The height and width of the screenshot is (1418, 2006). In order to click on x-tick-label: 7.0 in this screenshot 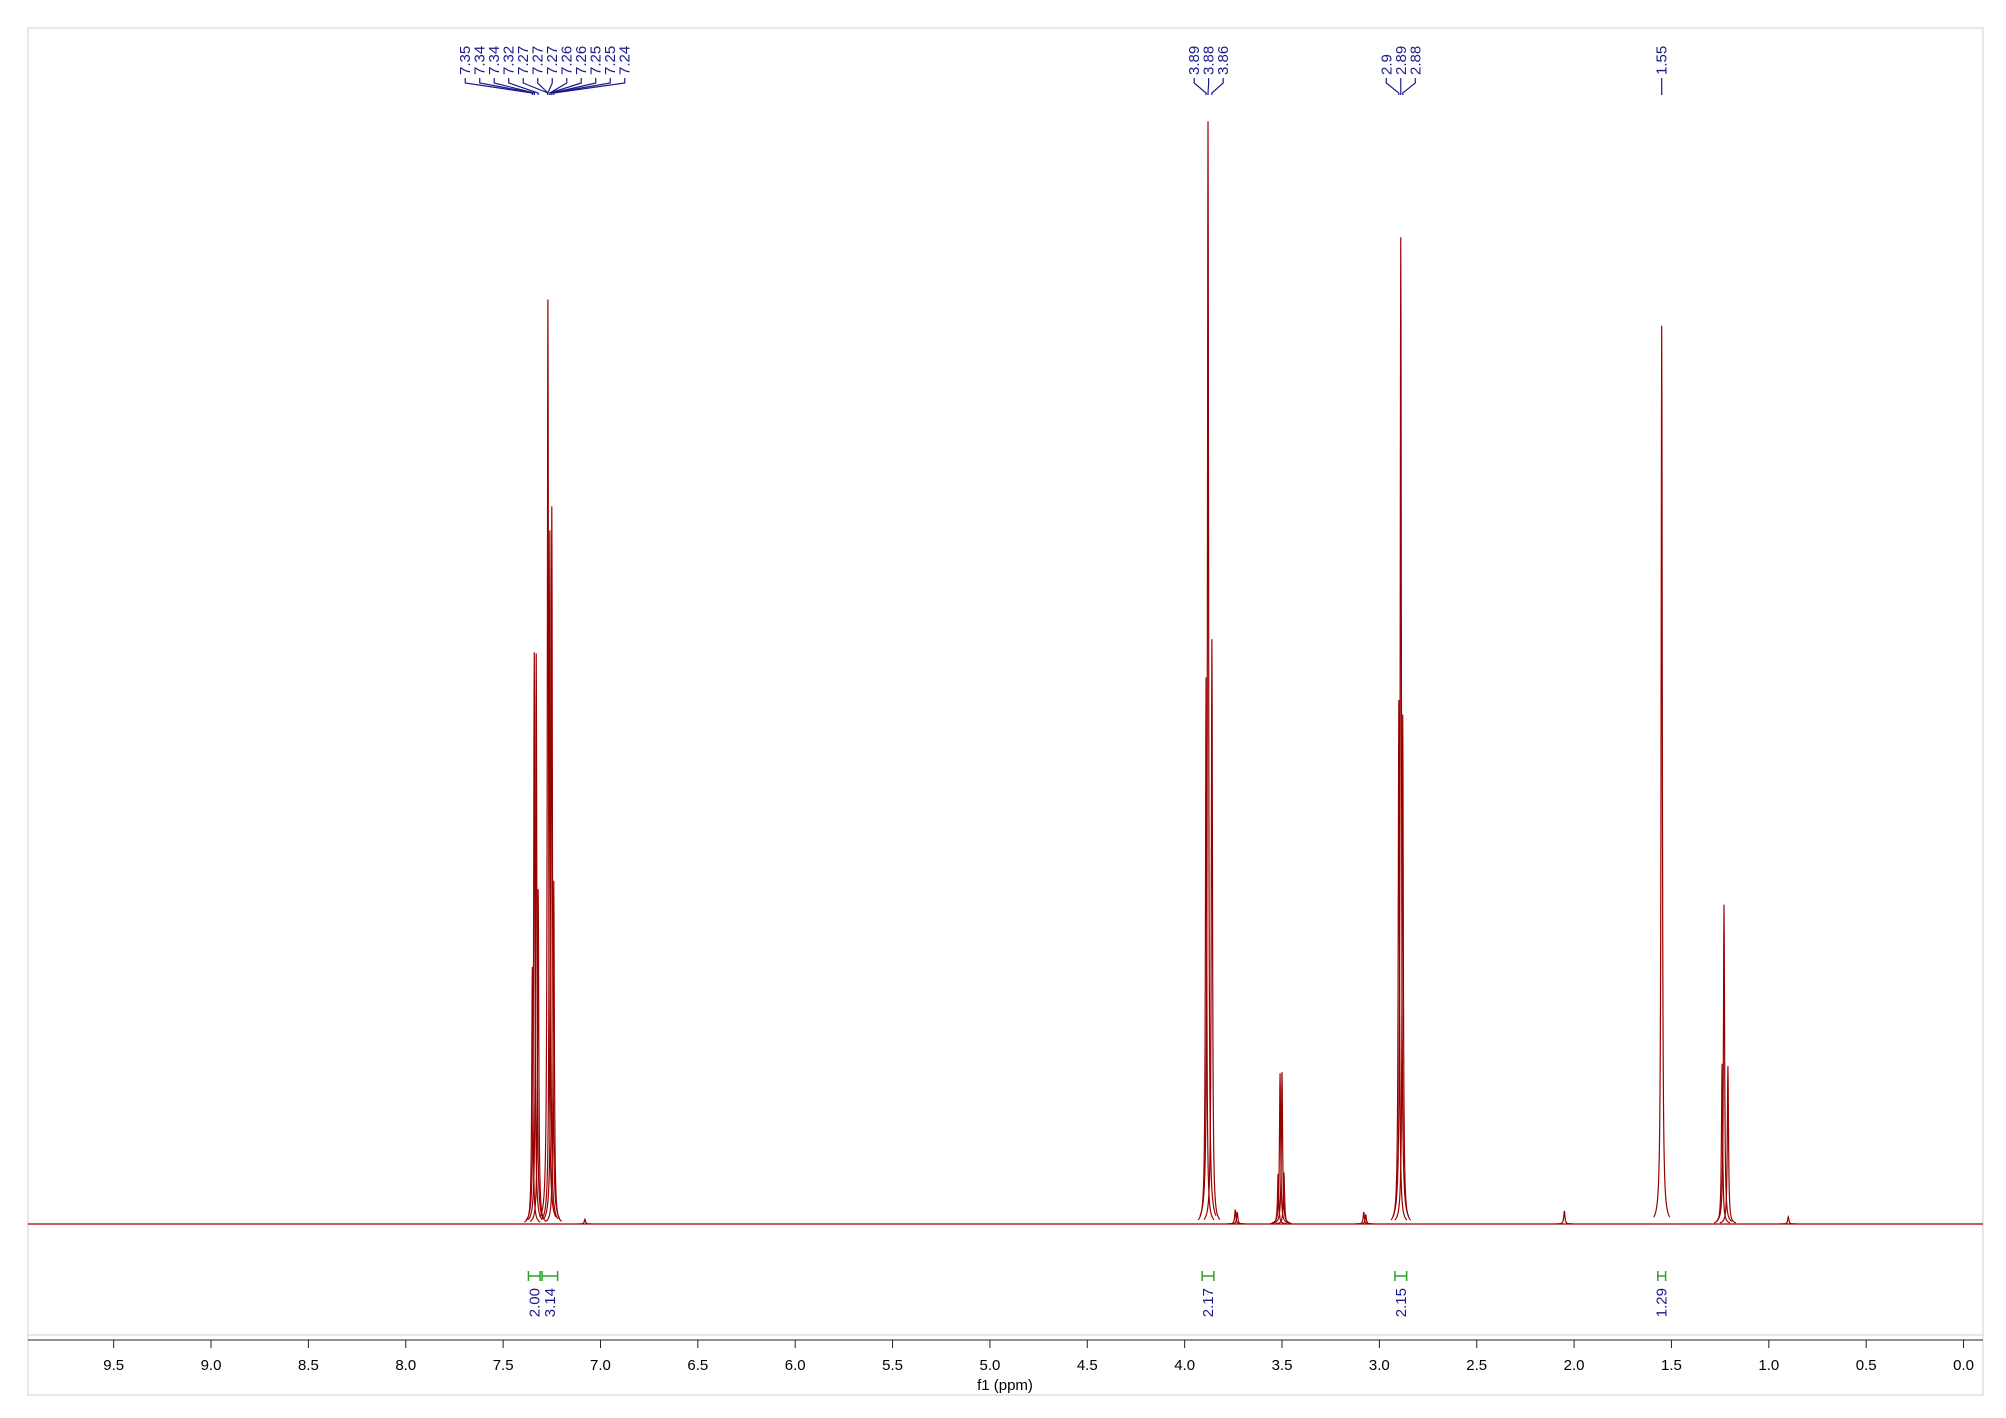, I will do `click(600, 1365)`.